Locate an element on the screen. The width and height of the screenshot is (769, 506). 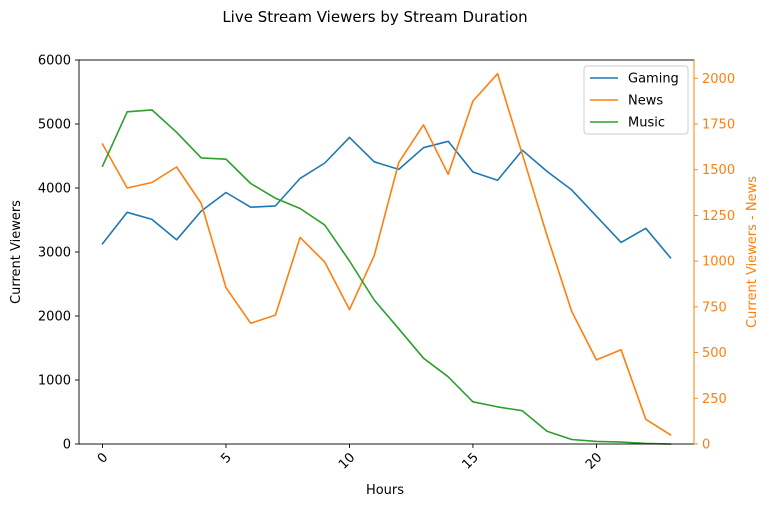
legend: Gaming News Music is located at coordinates (636, 100).